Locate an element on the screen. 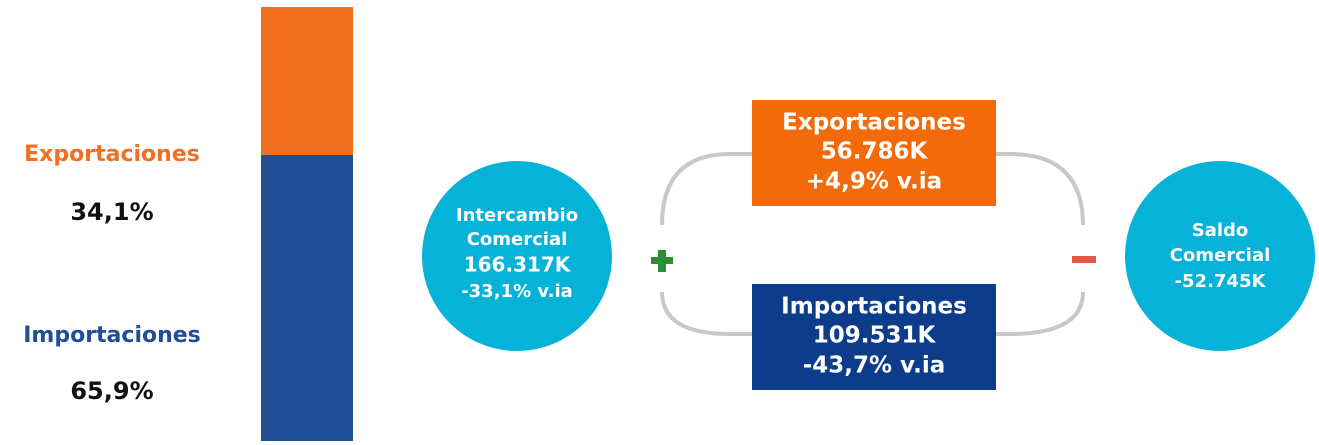  exportaciones-text: +4,9% v.ia is located at coordinates (874, 182).